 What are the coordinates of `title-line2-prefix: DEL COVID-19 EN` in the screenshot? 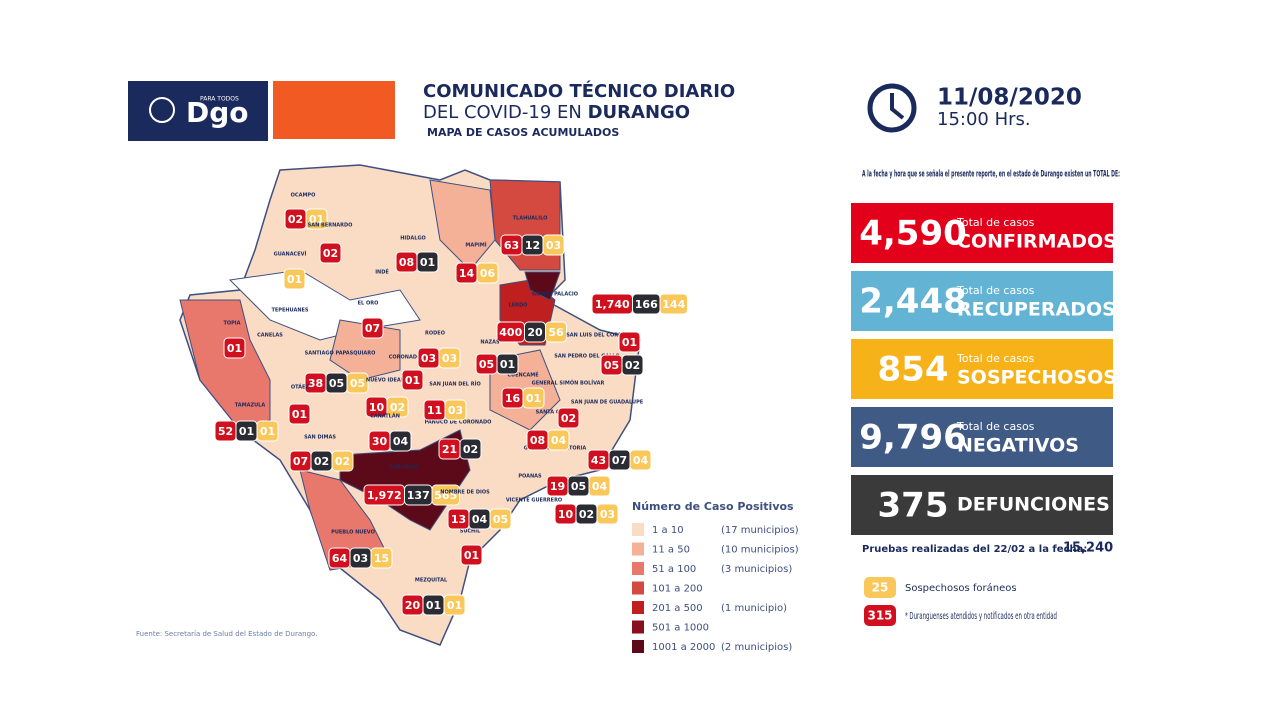 It's located at (502, 112).